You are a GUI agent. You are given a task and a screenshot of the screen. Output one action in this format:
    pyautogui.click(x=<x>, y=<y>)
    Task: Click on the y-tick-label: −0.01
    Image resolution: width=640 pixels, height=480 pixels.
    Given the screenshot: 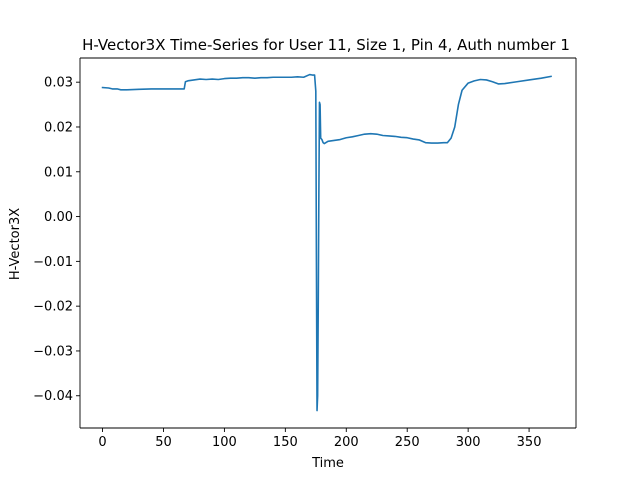 What is the action you would take?
    pyautogui.click(x=53, y=262)
    